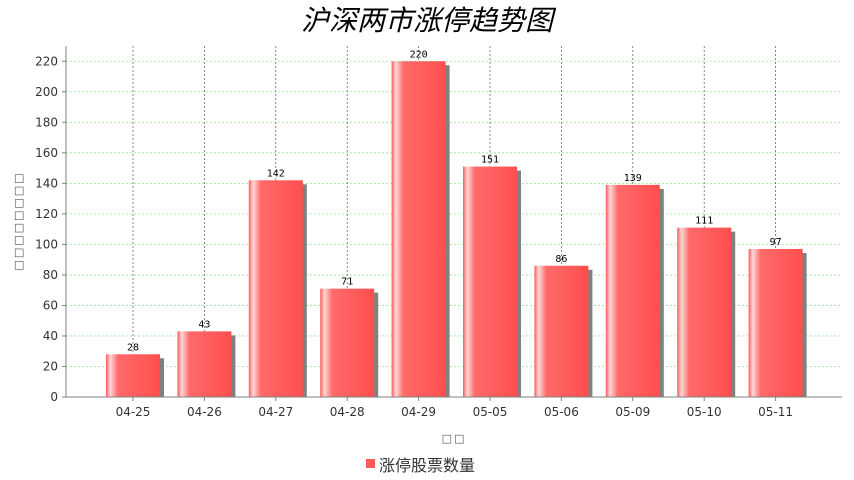 This screenshot has width=854, height=480. What do you see at coordinates (490, 412) in the screenshot?
I see `x-tick-label: 05-05` at bounding box center [490, 412].